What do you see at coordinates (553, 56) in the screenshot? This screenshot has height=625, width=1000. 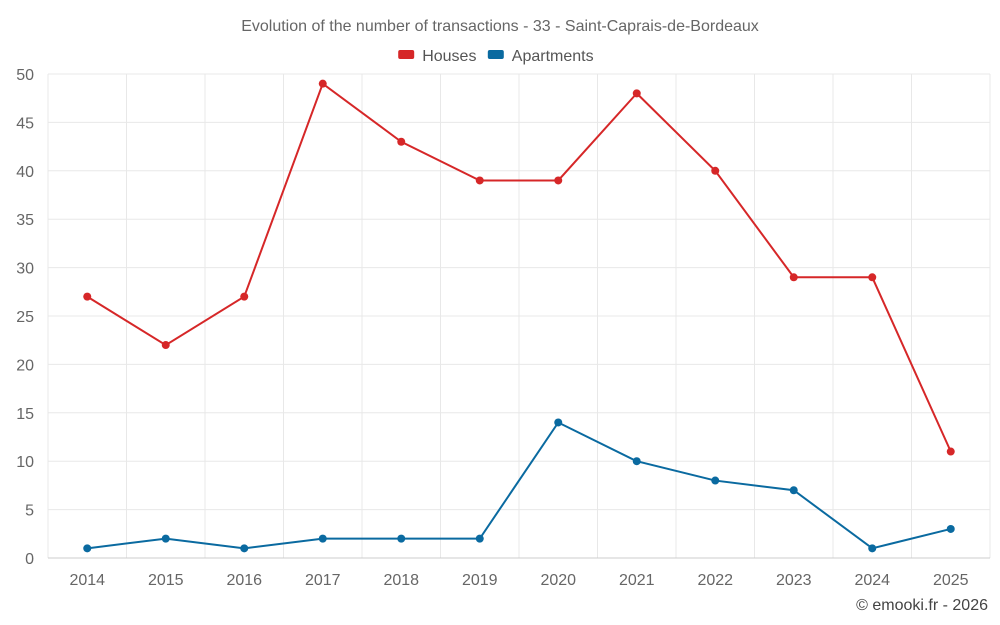 I see `legend-label: Apartments` at bounding box center [553, 56].